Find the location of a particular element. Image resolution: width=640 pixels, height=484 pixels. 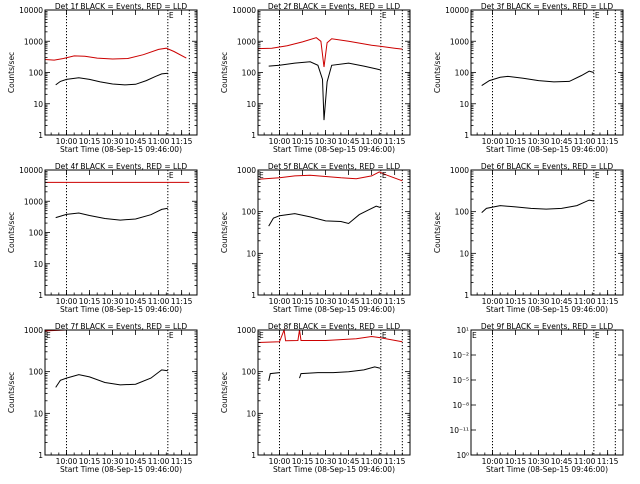

lld-series-line is located at coordinates (330, 335).